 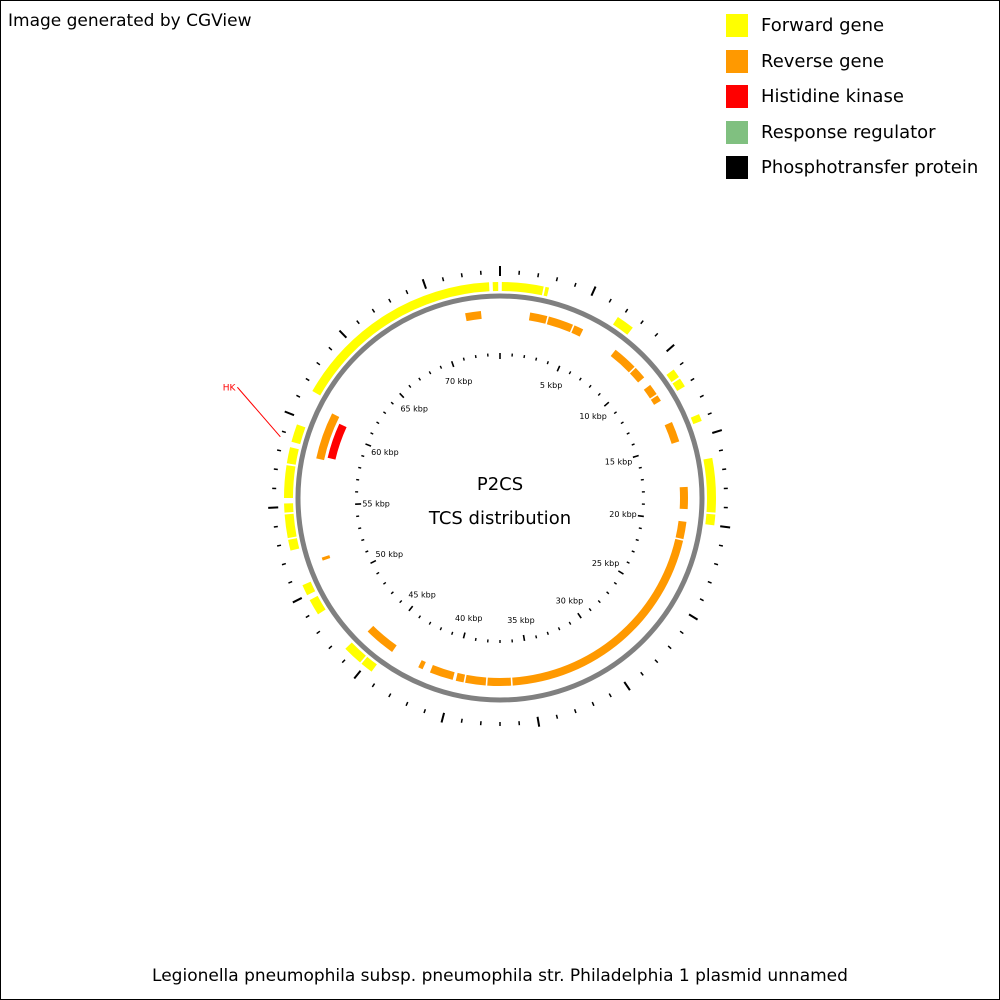 I want to click on legend-item-phosphotransfer-protein: Phosphotransfer protein, so click(x=852, y=168).